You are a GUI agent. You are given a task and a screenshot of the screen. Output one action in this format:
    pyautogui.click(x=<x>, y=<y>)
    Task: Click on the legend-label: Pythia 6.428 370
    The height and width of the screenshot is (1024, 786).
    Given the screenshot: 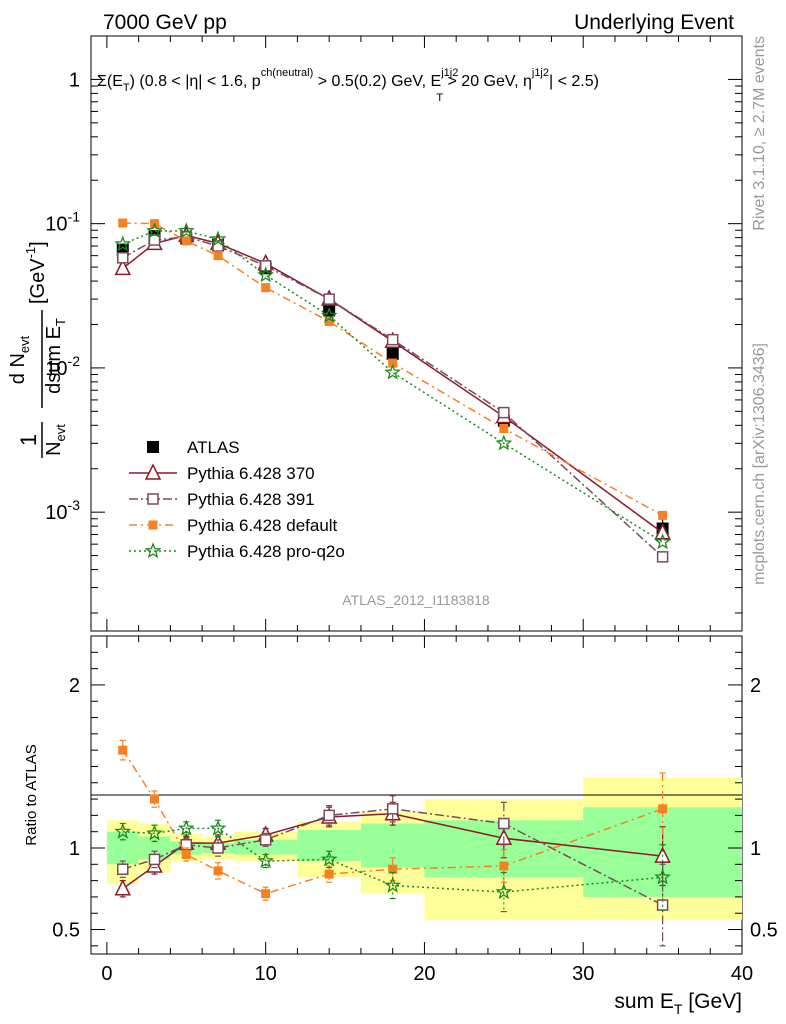 What is the action you would take?
    pyautogui.click(x=251, y=473)
    